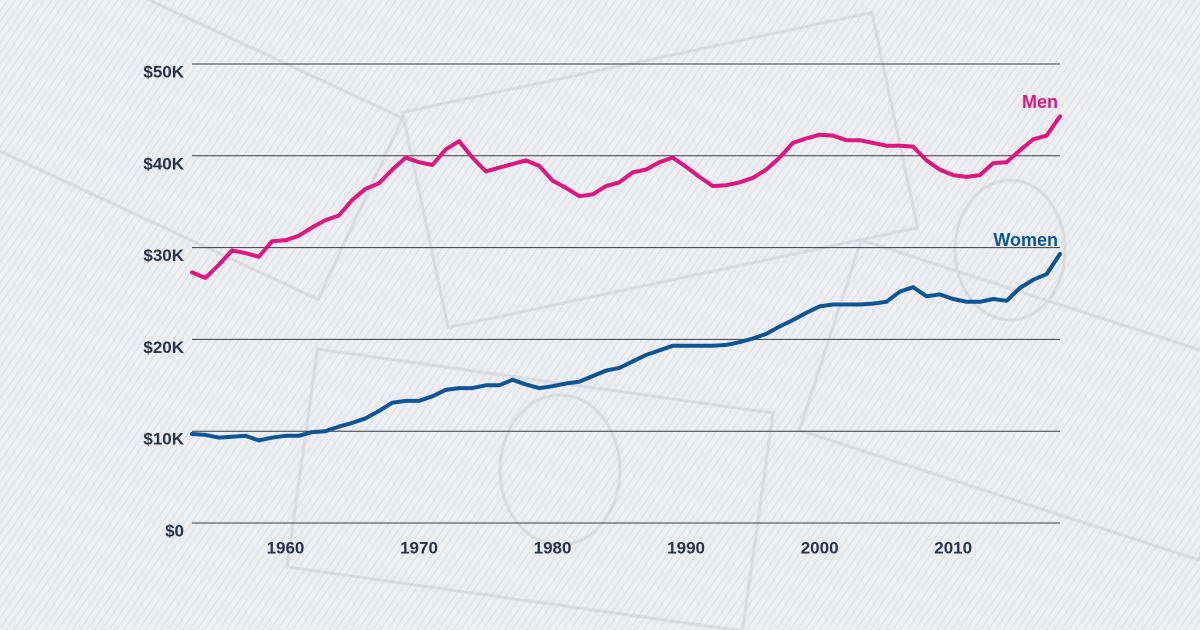 Image resolution: width=1200 pixels, height=630 pixels. What do you see at coordinates (686, 547) in the screenshot?
I see `x-tick-label: 1990` at bounding box center [686, 547].